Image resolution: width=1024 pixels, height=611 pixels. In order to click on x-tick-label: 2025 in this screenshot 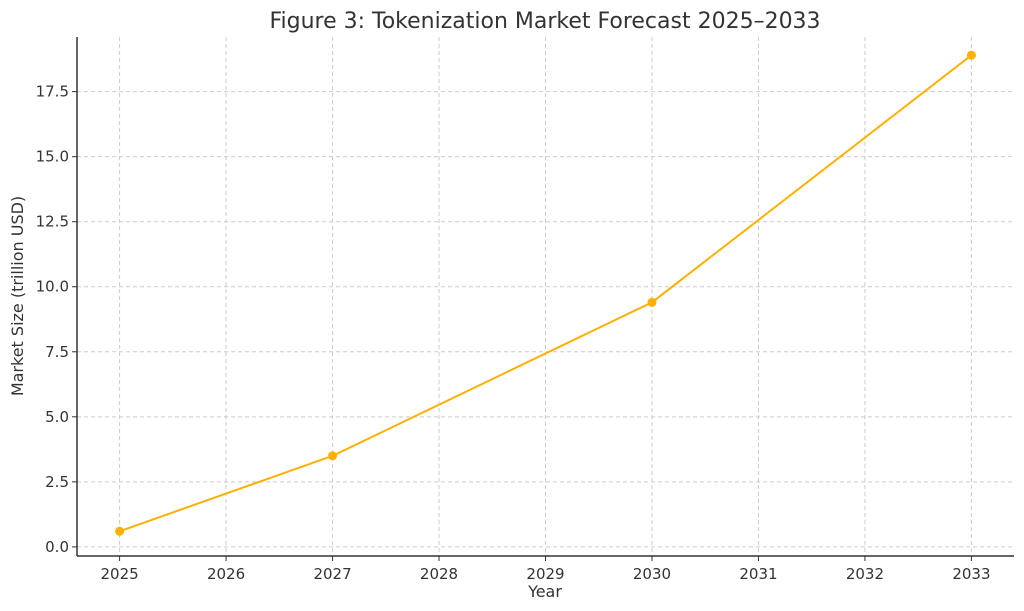, I will do `click(119, 574)`.